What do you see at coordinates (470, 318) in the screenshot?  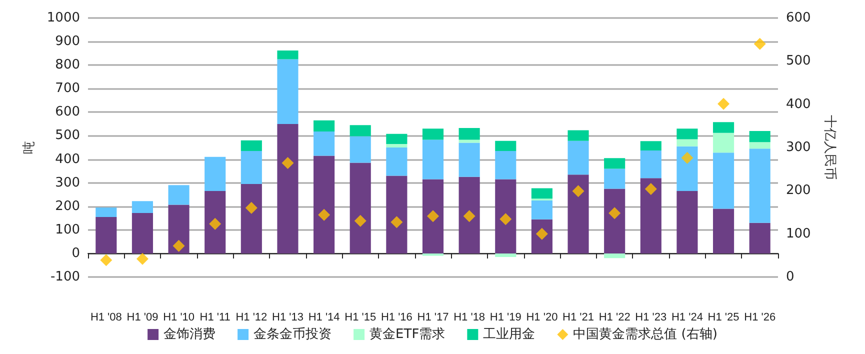 I see `x-tick-label: H1 '18` at bounding box center [470, 318].